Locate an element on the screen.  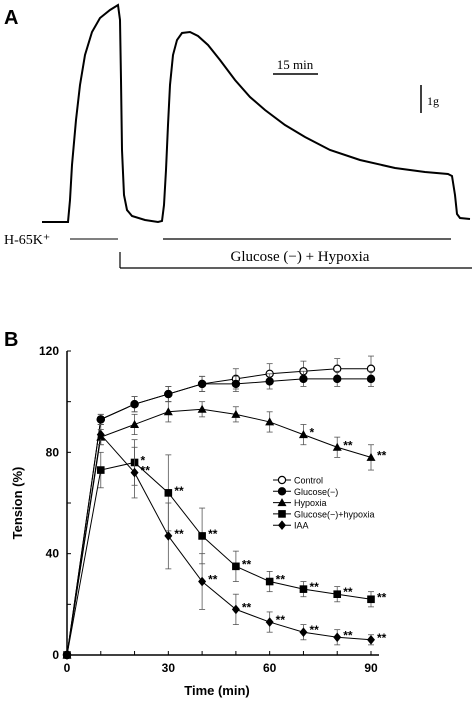
y-axis-title: Tension (%) is located at coordinates (17, 503).